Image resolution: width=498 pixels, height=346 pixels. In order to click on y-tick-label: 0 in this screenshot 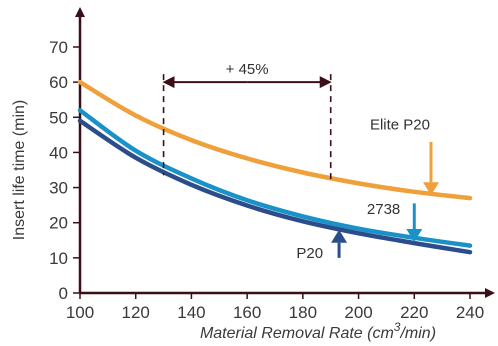, I will do `click(63, 293)`.